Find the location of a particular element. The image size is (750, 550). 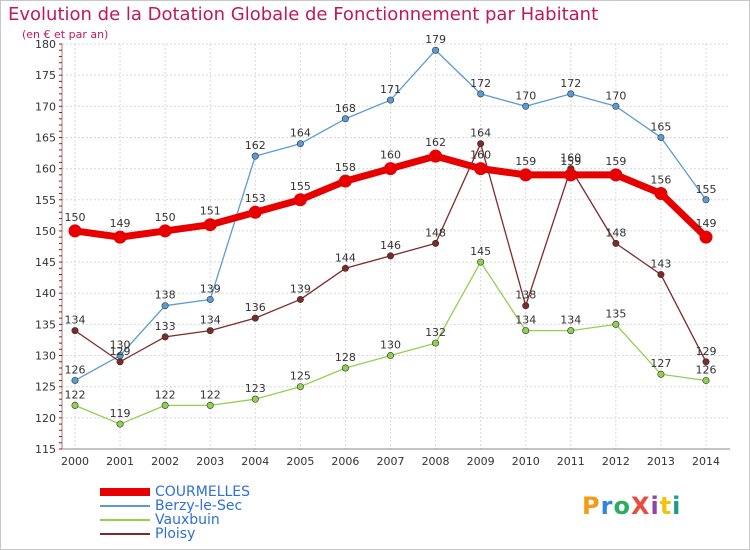

data-label: 128 is located at coordinates (345, 357).